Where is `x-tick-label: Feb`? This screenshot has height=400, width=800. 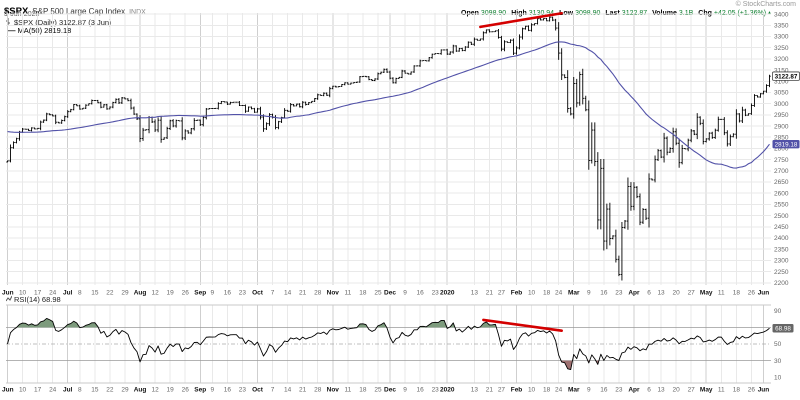
x-tick-label: Feb is located at coordinates (517, 293).